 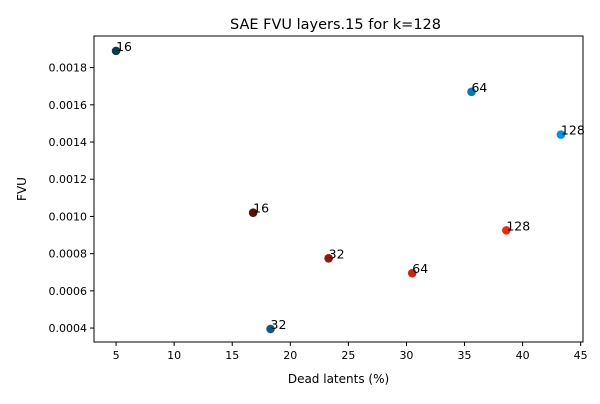 I want to click on x-tick-label: 40, so click(x=523, y=355).